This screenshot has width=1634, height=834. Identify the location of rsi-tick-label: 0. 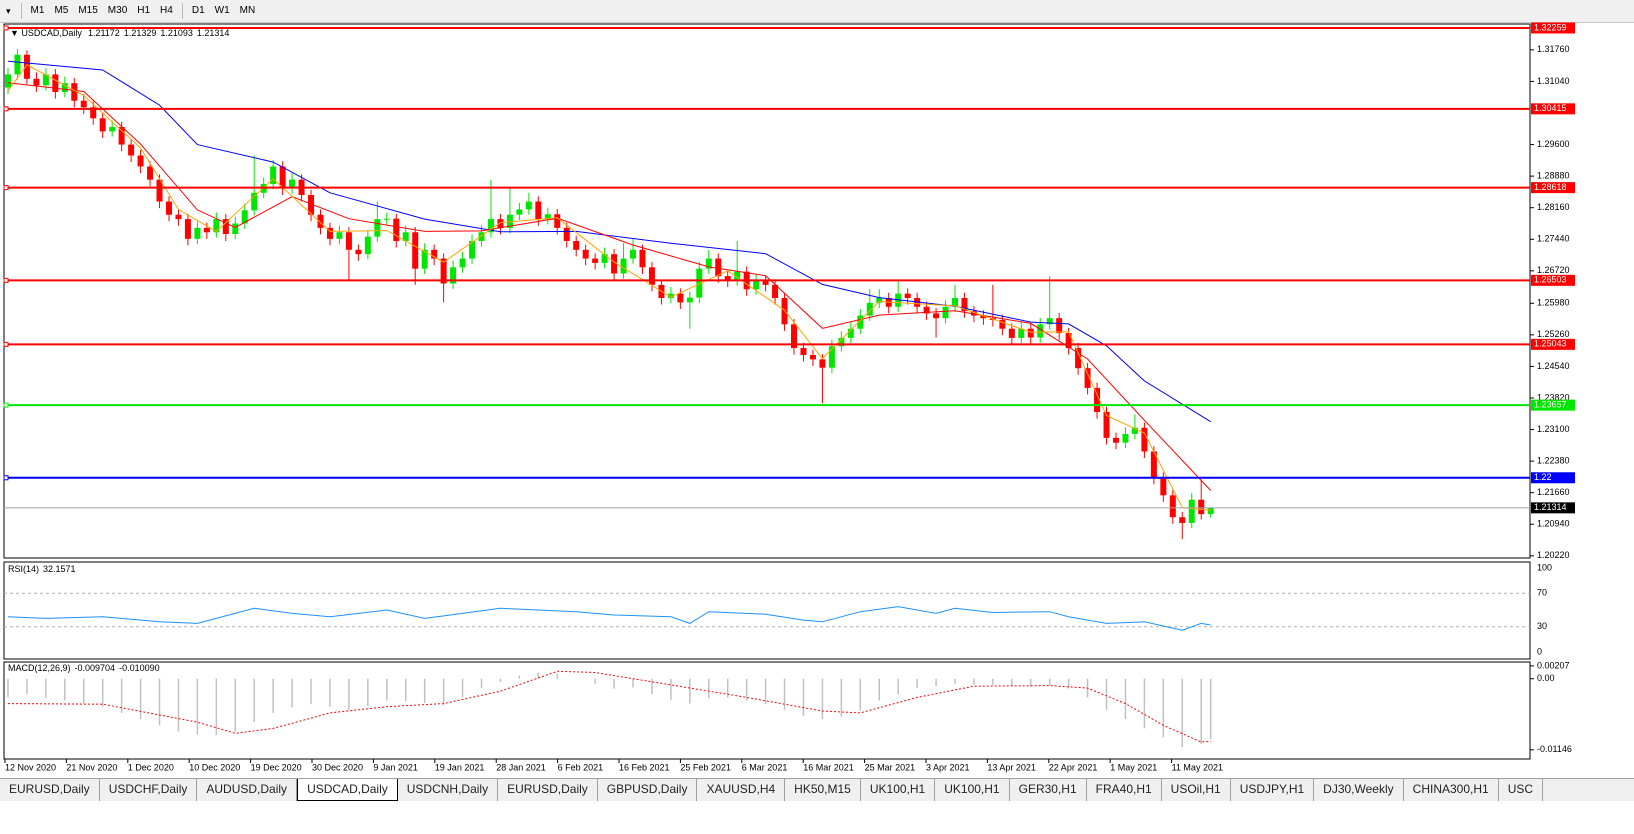
(1539, 651).